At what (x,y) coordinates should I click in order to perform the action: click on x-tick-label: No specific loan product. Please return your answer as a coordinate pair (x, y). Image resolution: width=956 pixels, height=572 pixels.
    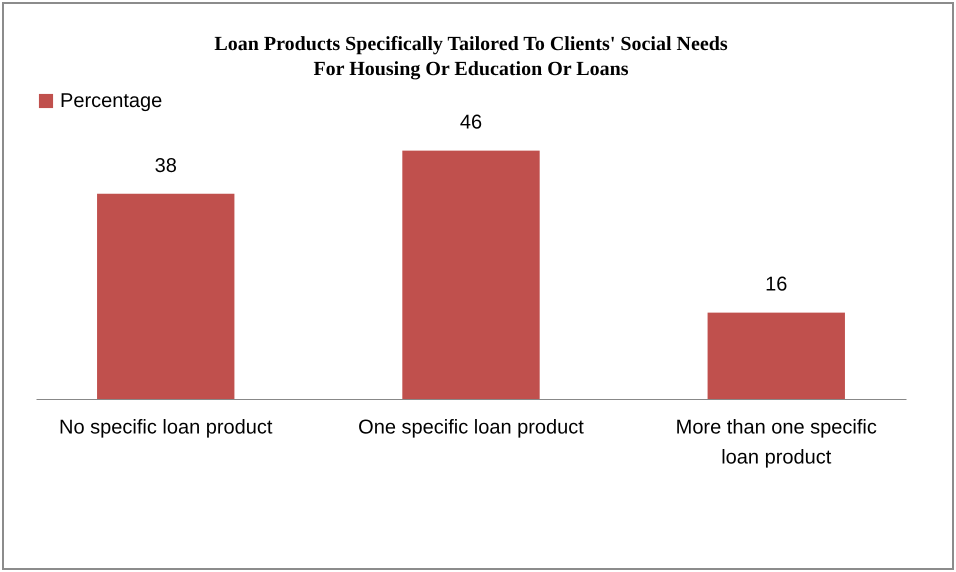
    Looking at the image, I should click on (166, 427).